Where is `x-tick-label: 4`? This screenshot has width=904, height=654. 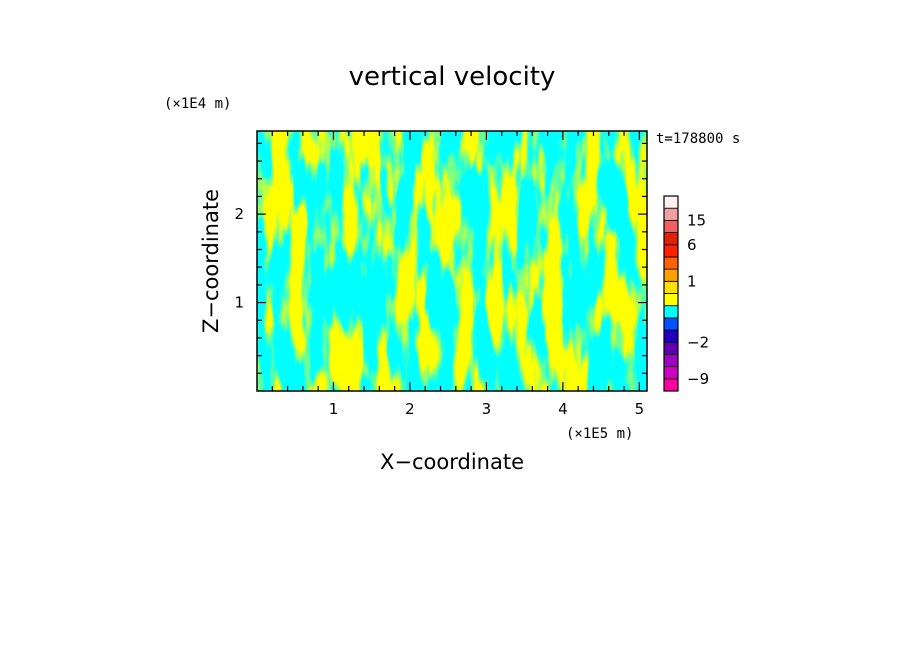 x-tick-label: 4 is located at coordinates (563, 409).